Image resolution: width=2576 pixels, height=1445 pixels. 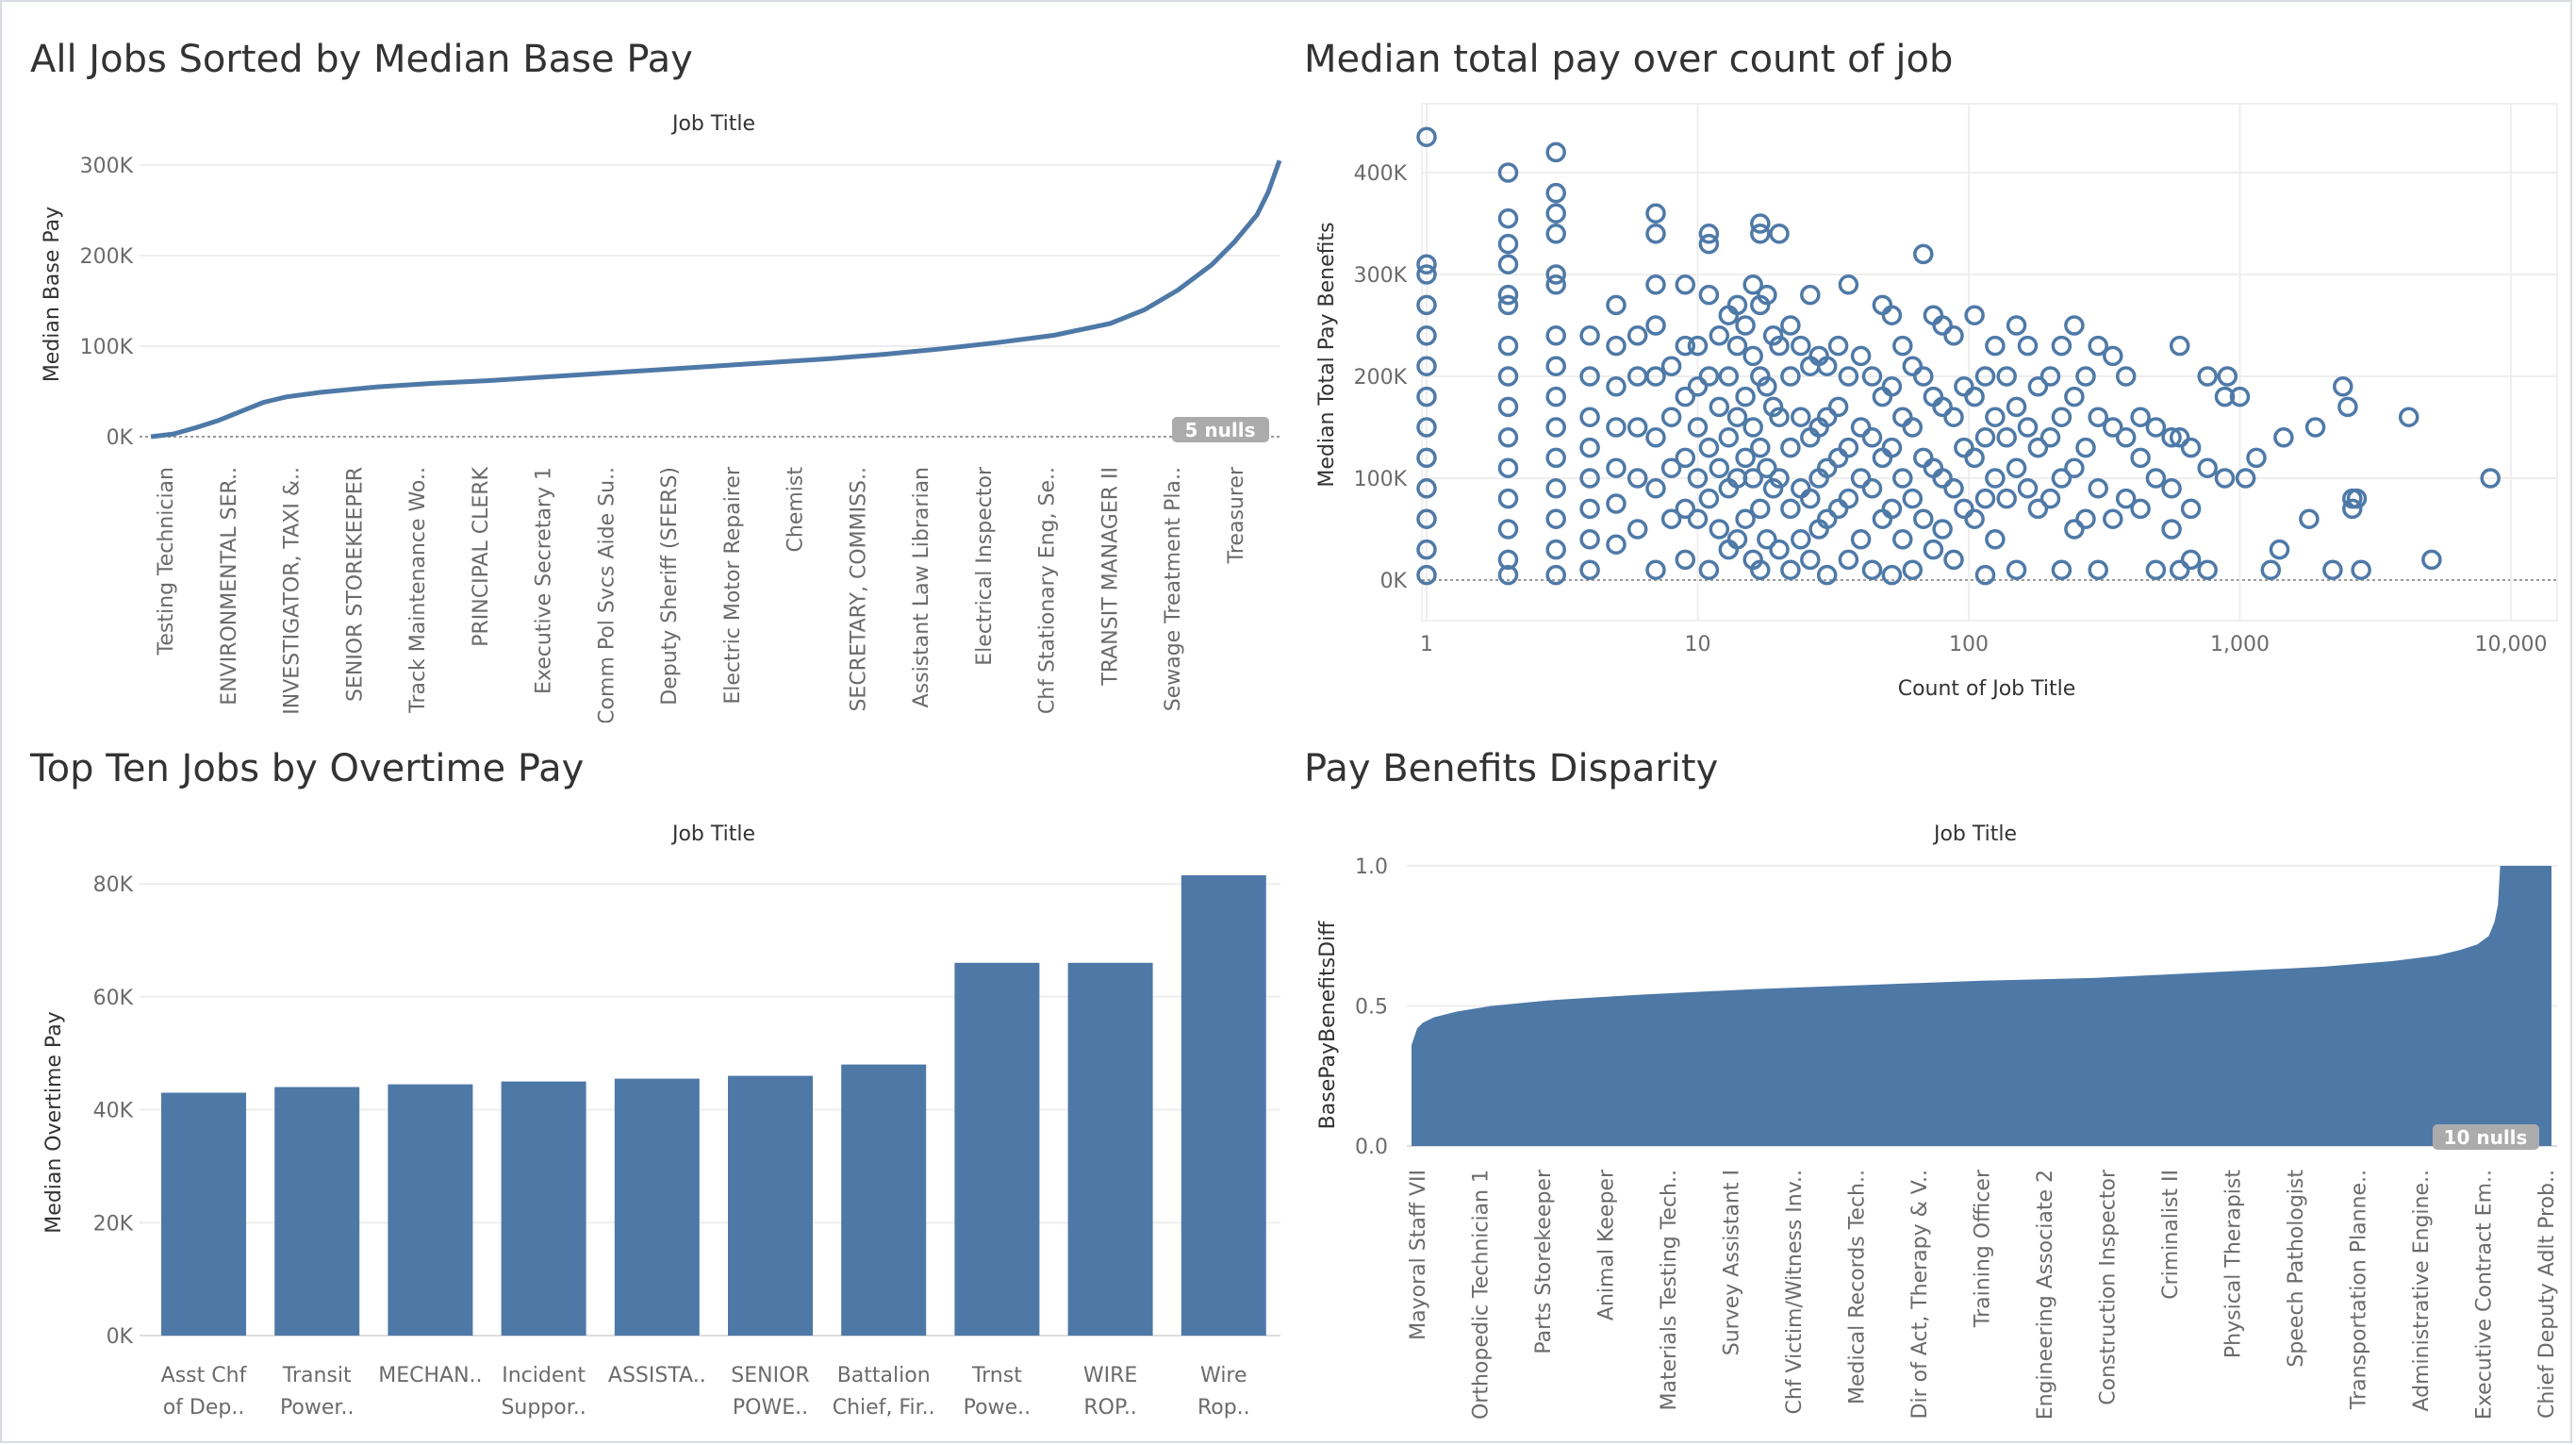 I want to click on base-pay-line, so click(x=716, y=299).